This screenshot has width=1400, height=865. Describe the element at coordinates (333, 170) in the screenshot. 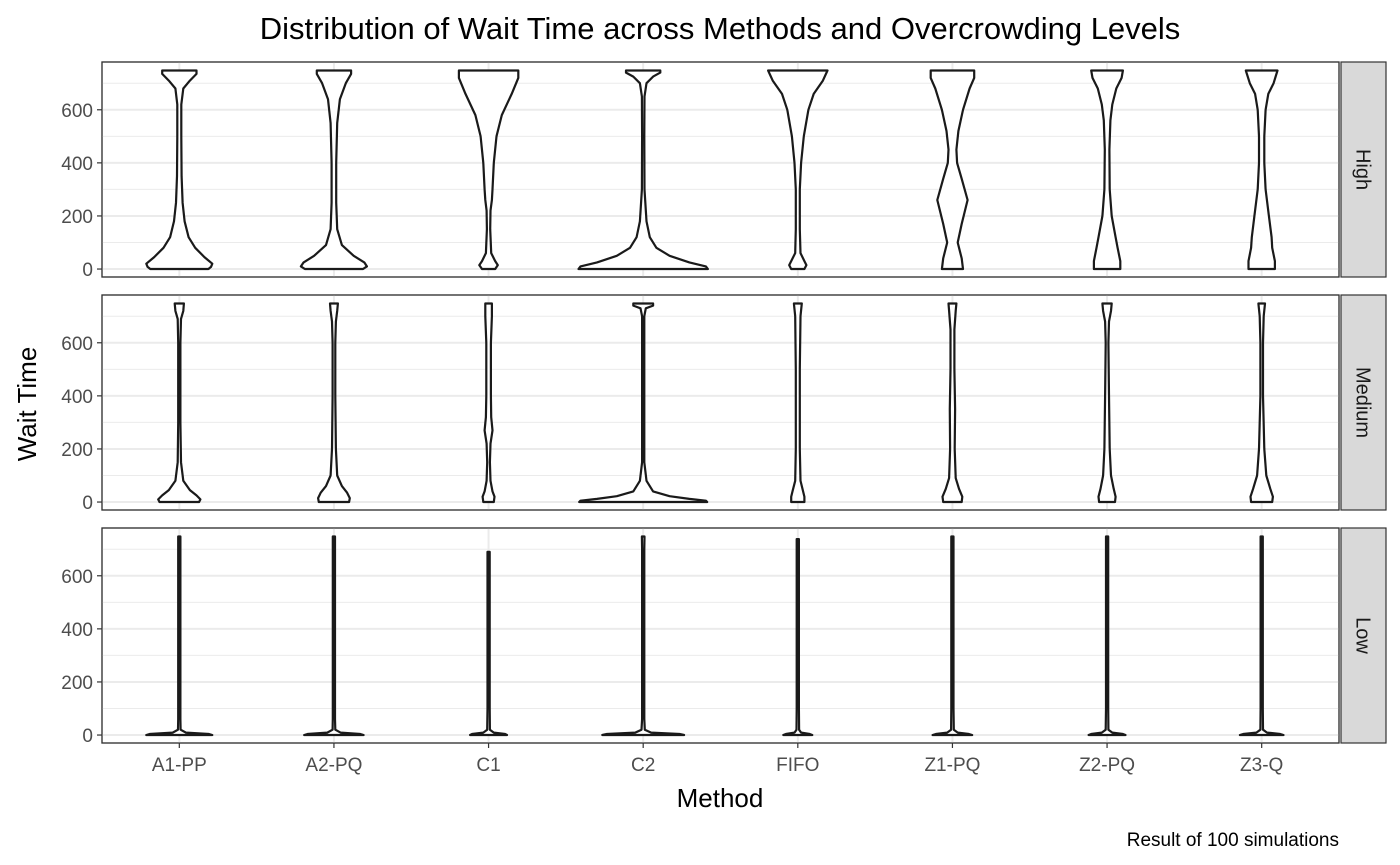

I see `violin-high-a2-pq` at that location.